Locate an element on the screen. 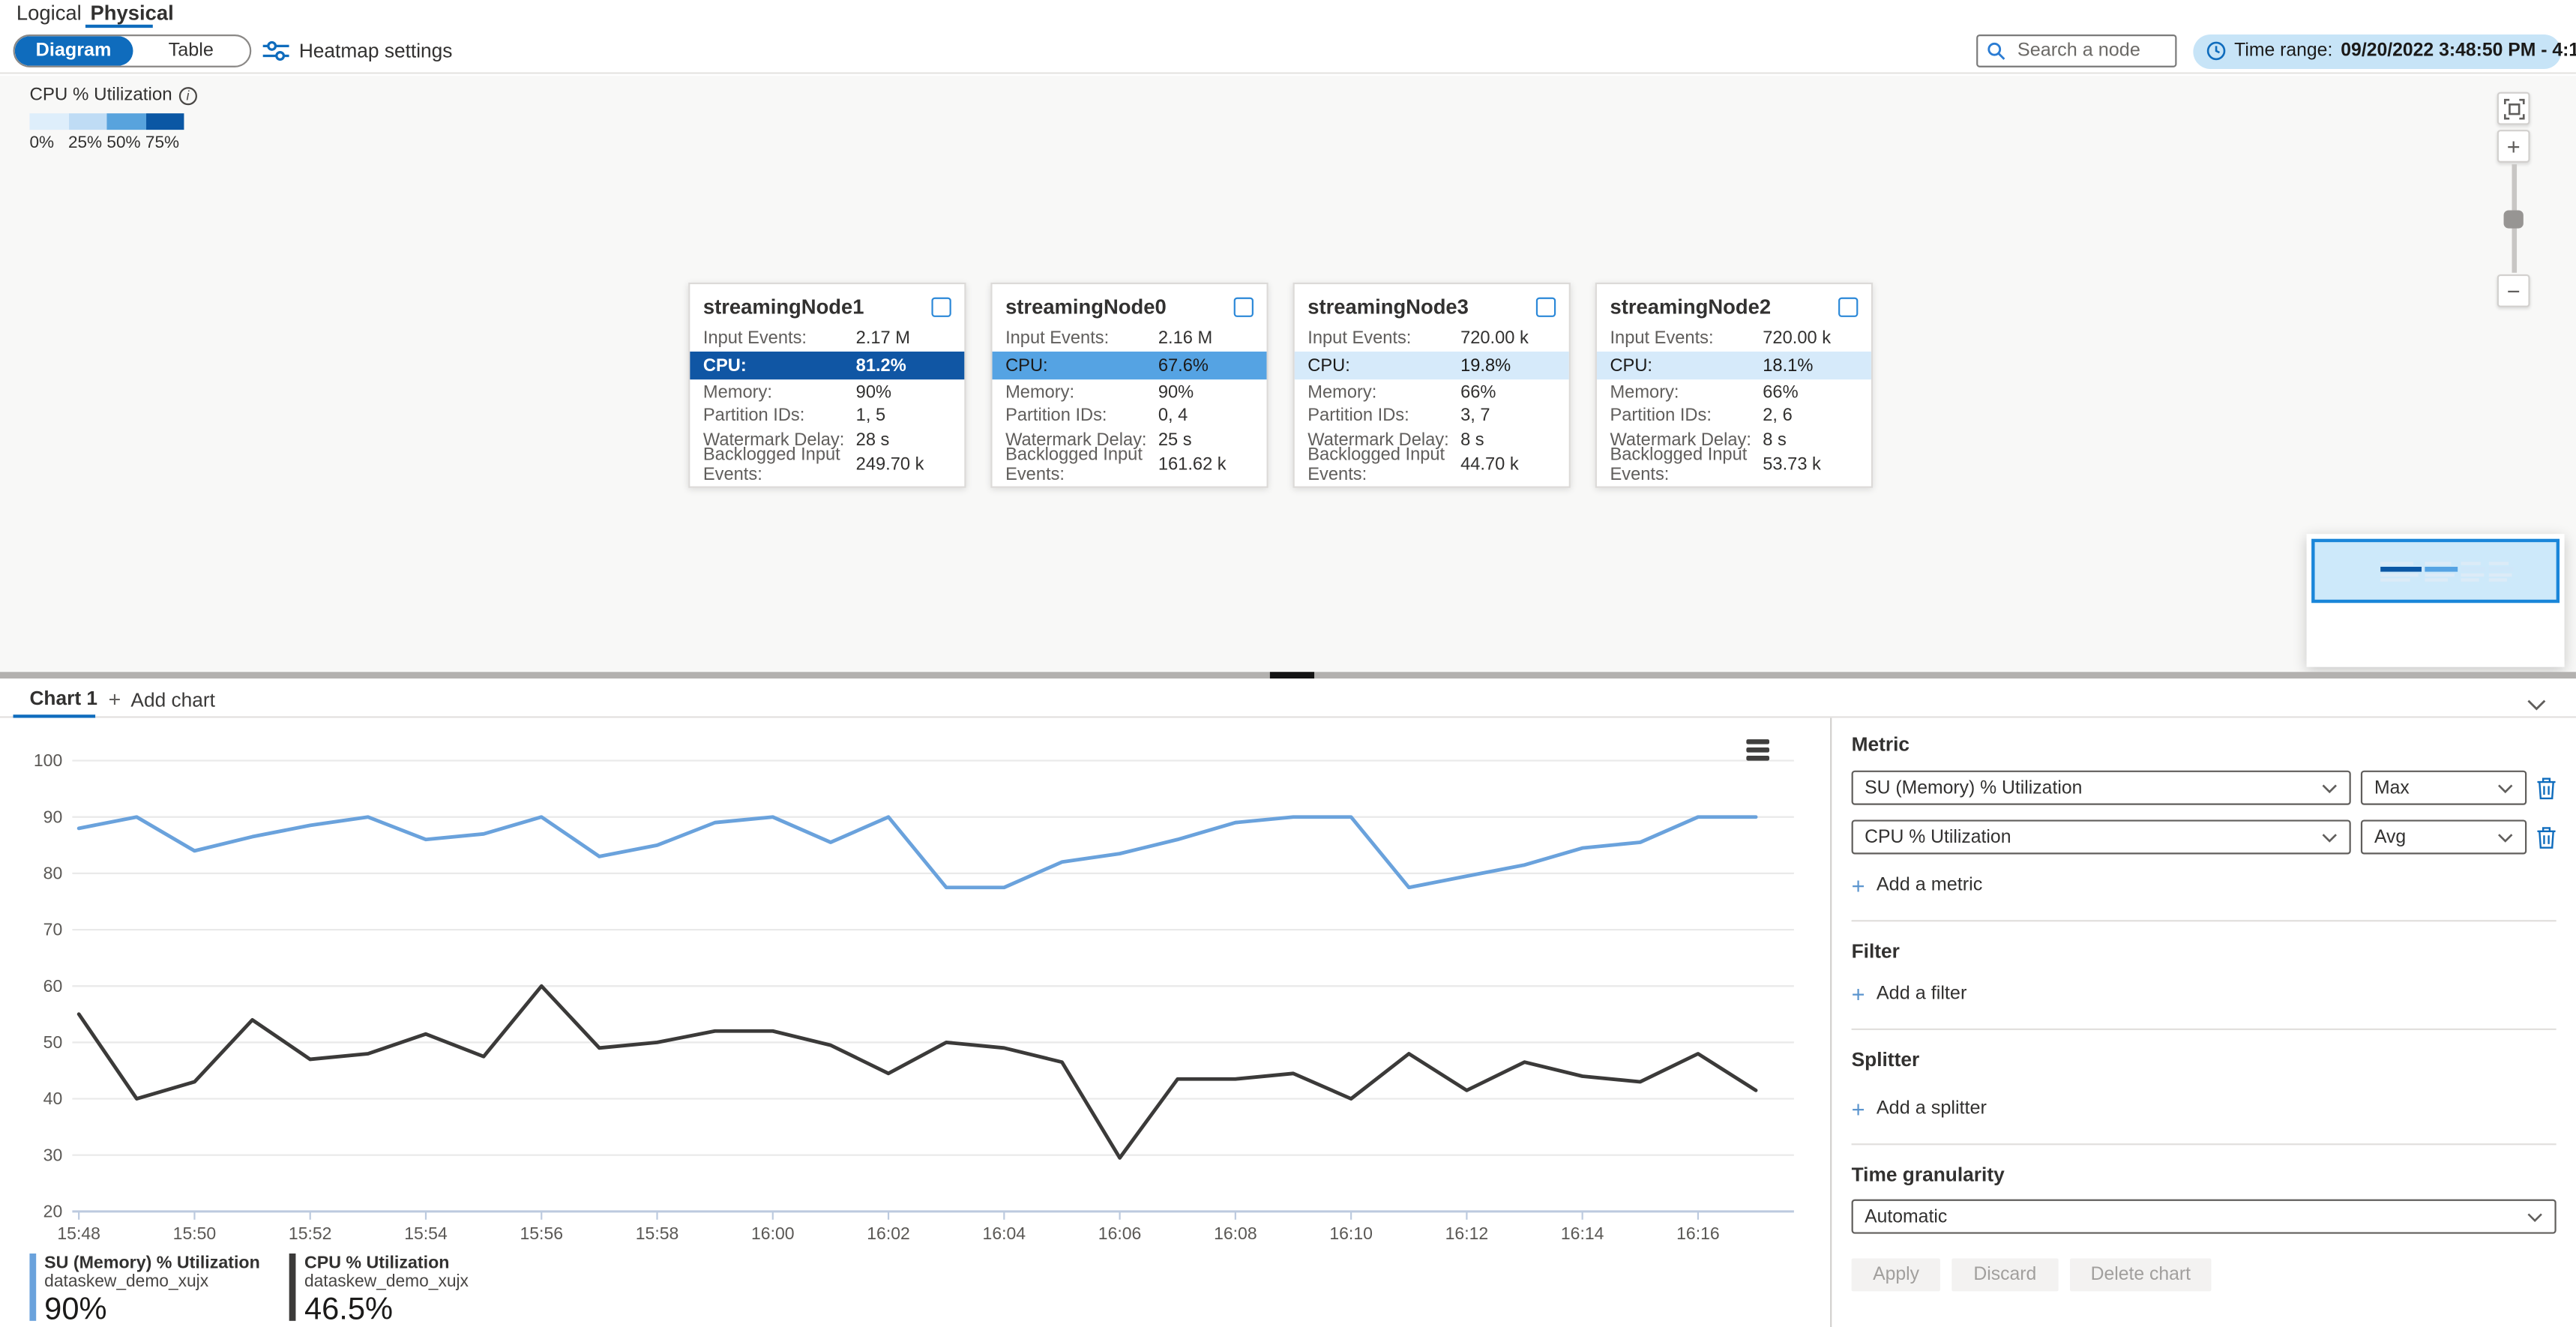  node-stat-row: Watermark Delay: 28 s is located at coordinates (827, 441).